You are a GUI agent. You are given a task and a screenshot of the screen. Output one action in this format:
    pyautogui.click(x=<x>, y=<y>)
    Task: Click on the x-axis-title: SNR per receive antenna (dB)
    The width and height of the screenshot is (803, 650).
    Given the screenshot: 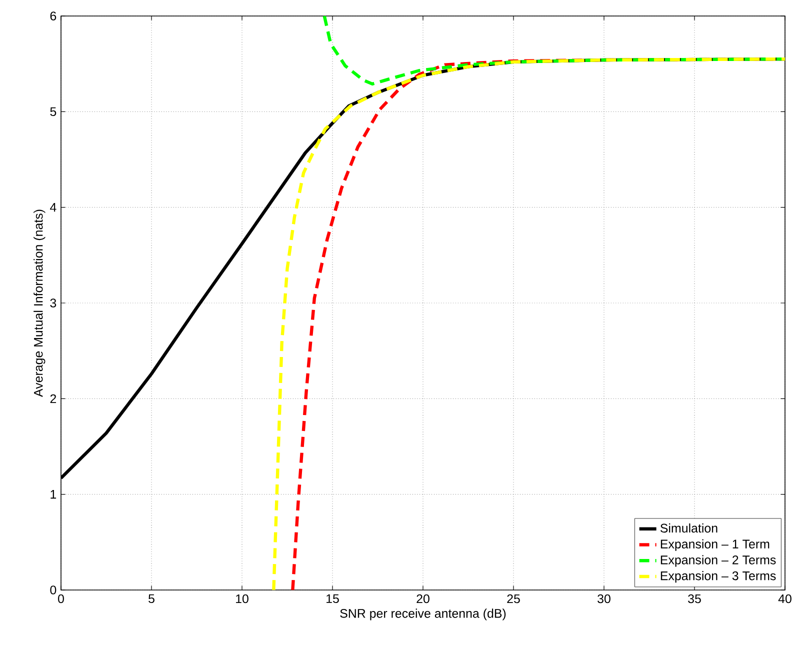 What is the action you would take?
    pyautogui.click(x=423, y=614)
    